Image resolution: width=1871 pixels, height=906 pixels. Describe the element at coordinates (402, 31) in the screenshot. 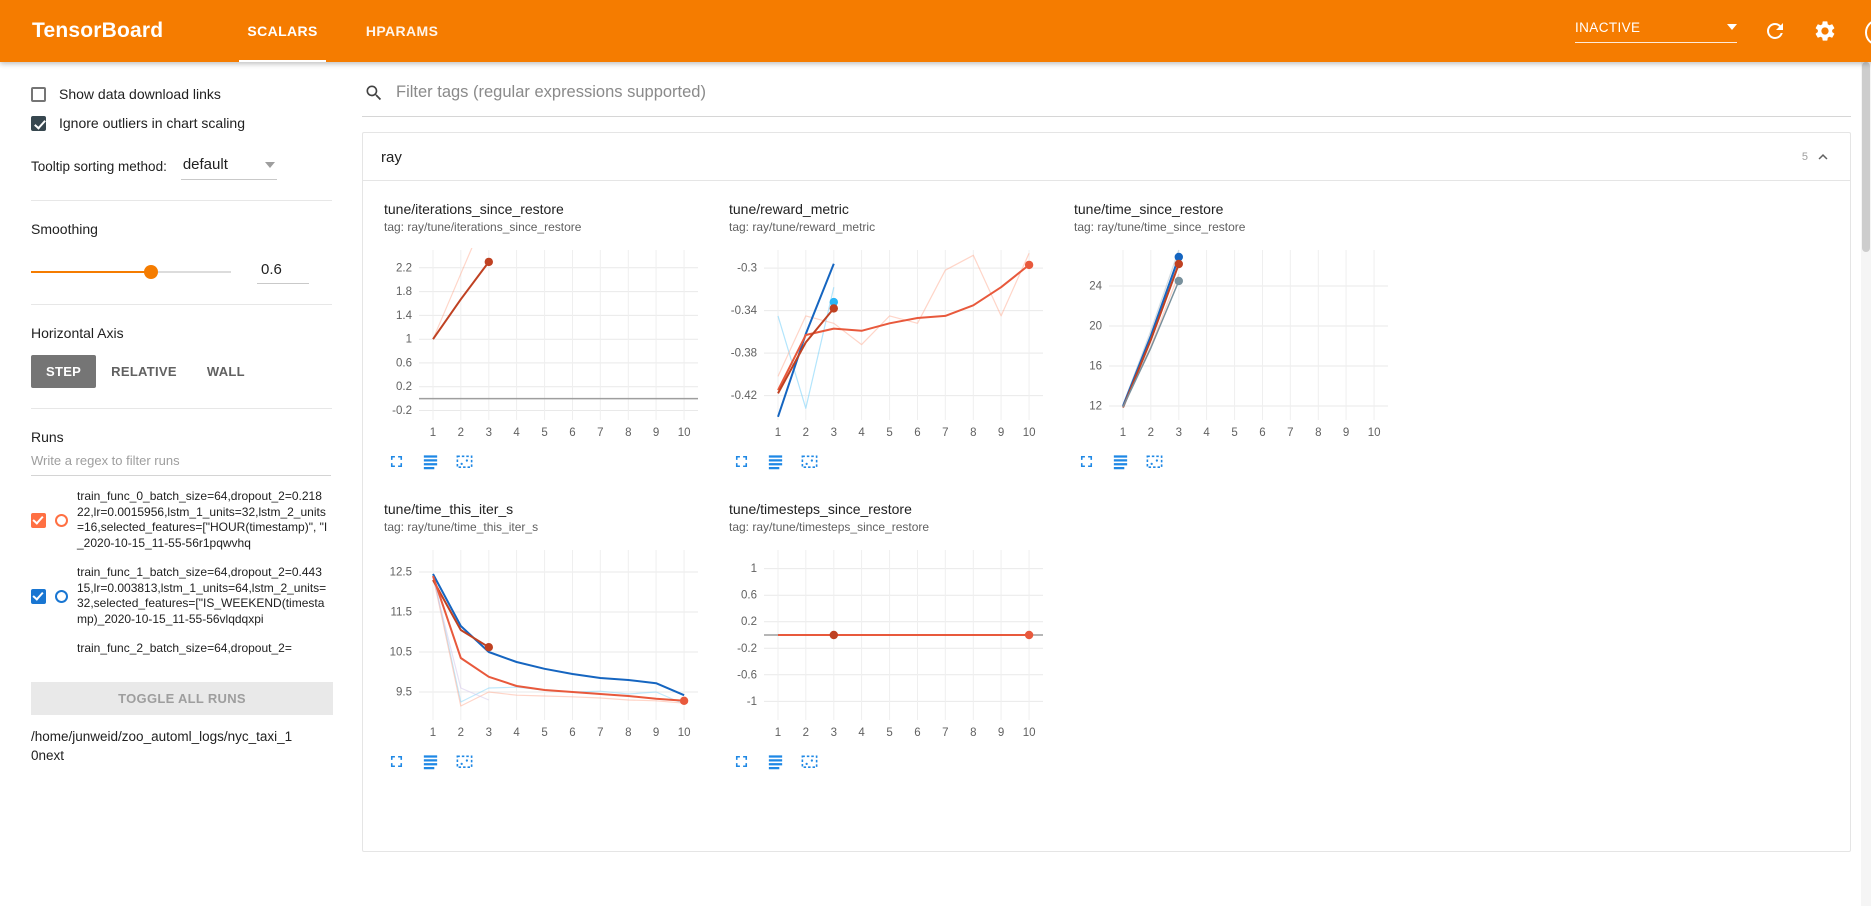

I see `tab-hparams: HPARAMS` at that location.